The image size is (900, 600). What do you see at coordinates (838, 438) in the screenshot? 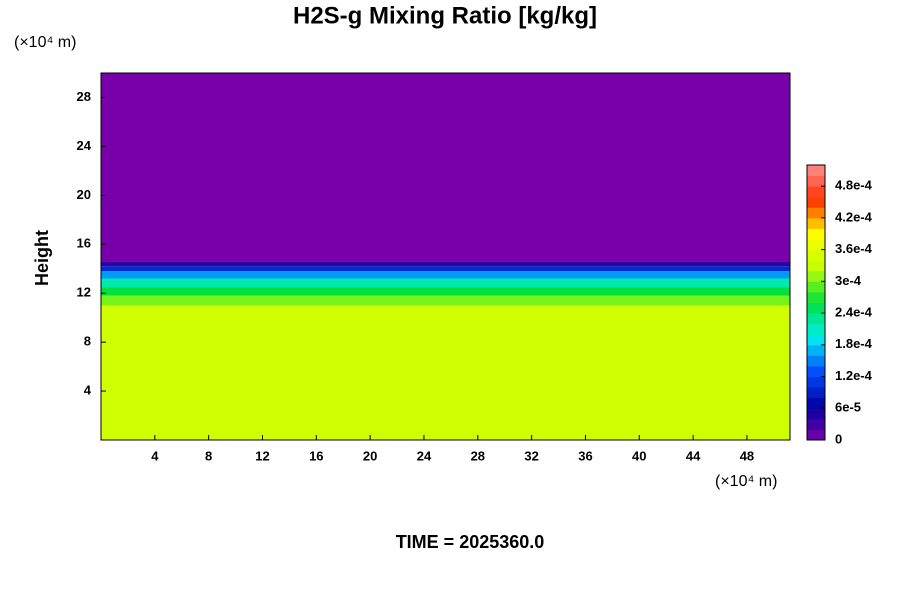
I see `colorbar-tick-label: 0` at bounding box center [838, 438].